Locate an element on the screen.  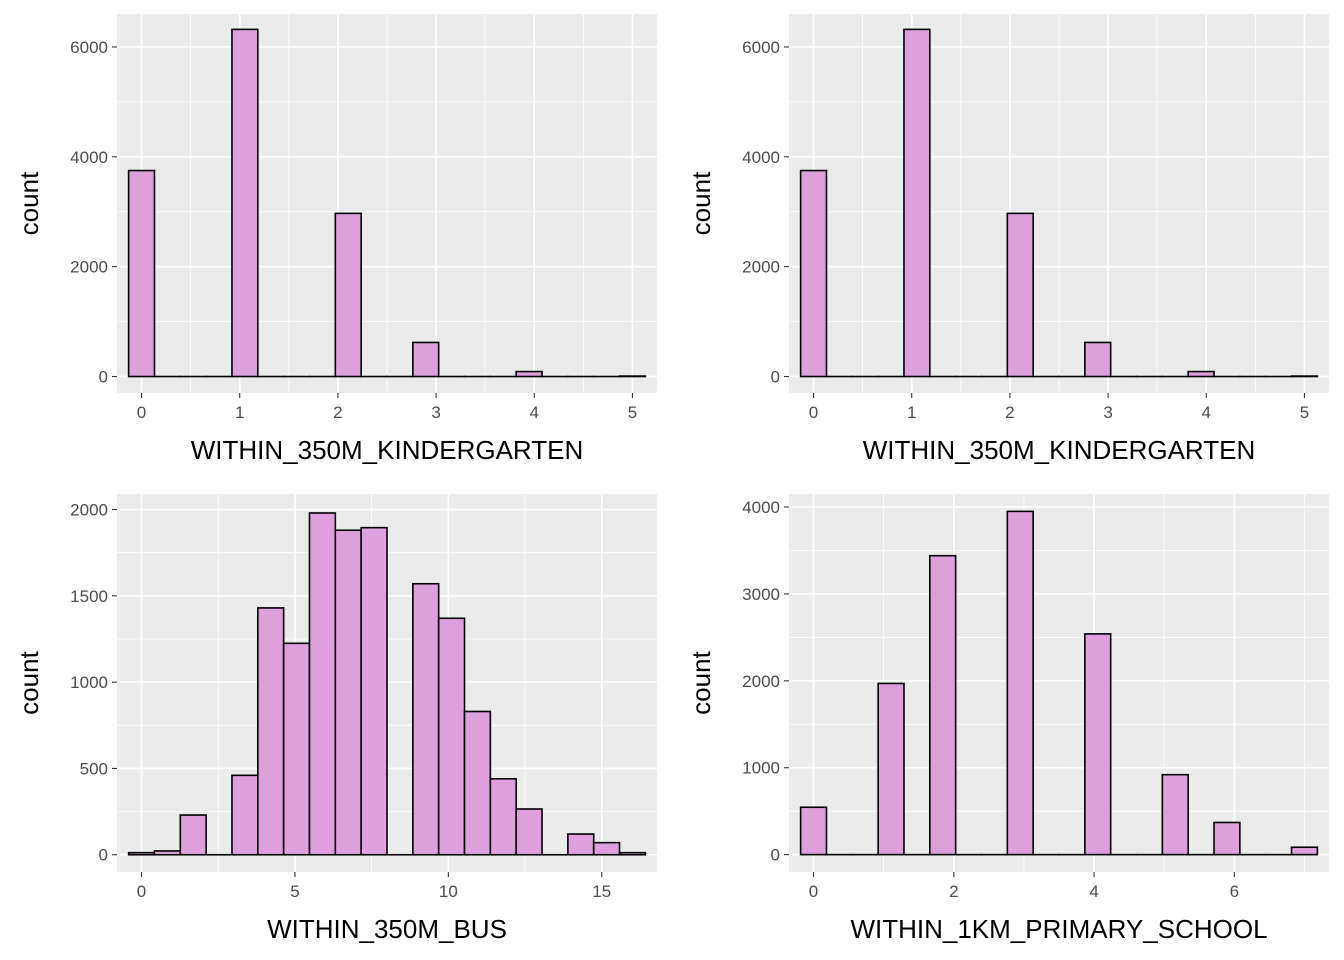
x-axis-title: WITHIN_350M_BUS is located at coordinates (387, 929).